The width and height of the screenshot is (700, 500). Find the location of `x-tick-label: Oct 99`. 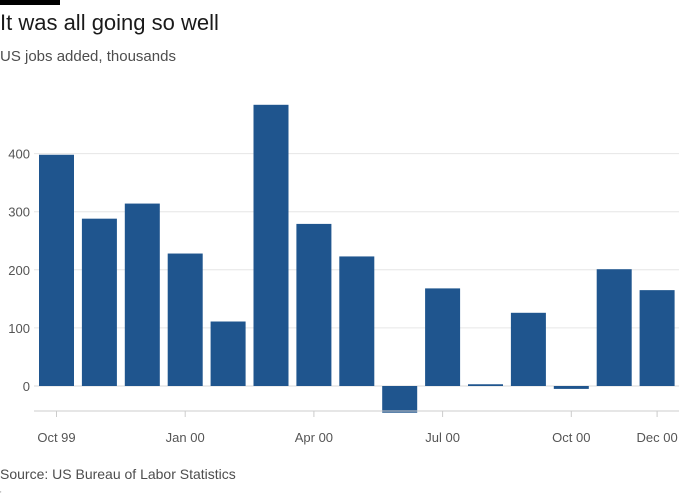

x-tick-label: Oct 99 is located at coordinates (56, 437).